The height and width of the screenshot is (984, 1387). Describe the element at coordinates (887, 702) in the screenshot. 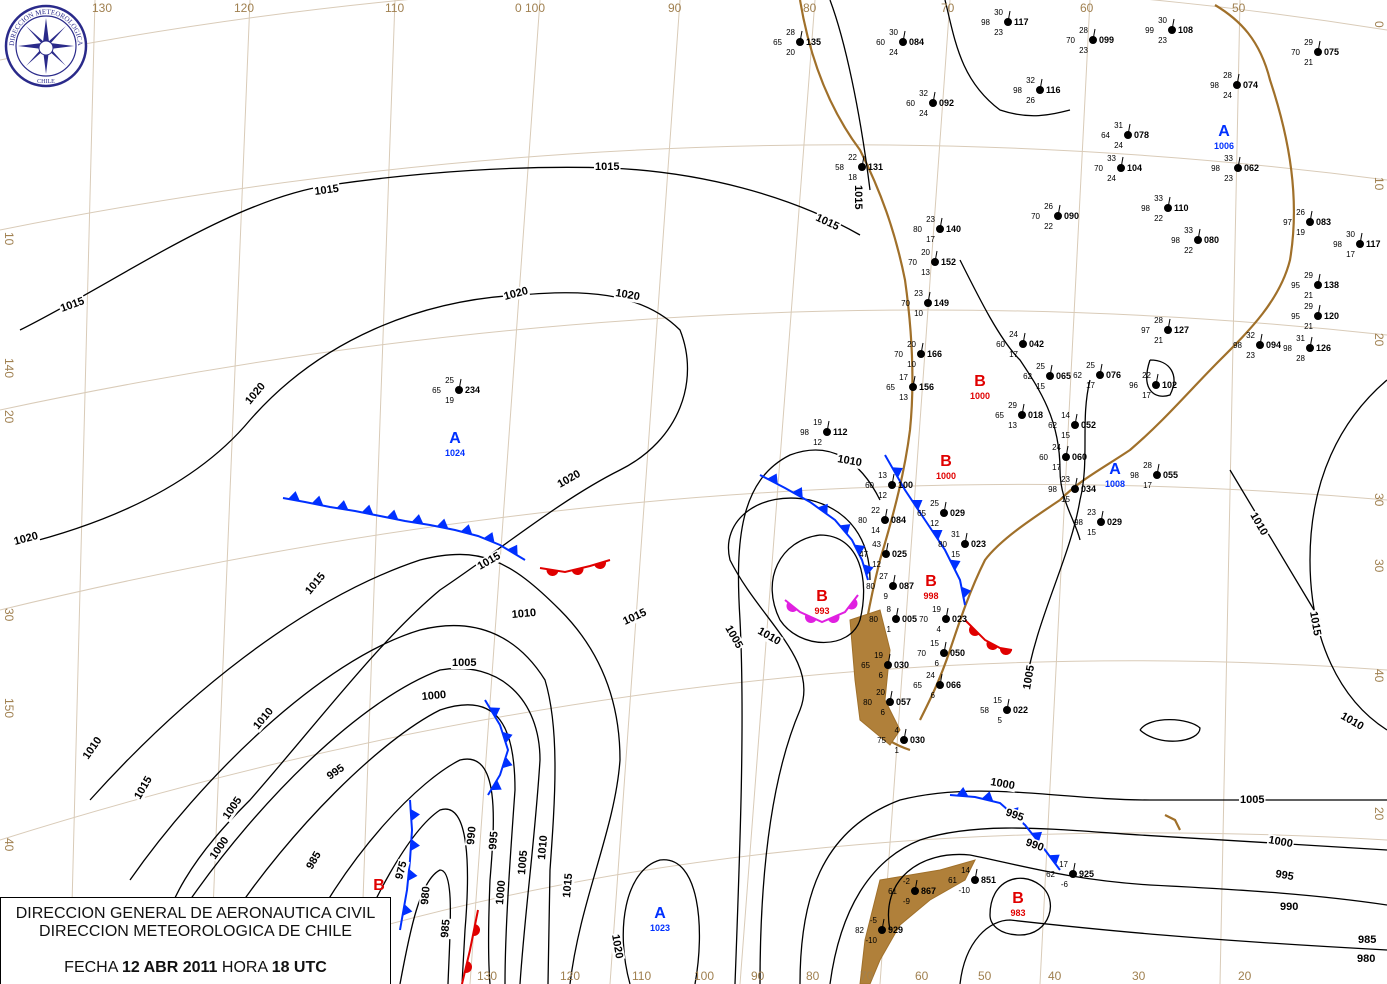

I see `station-plot: 057 20 6 80` at that location.